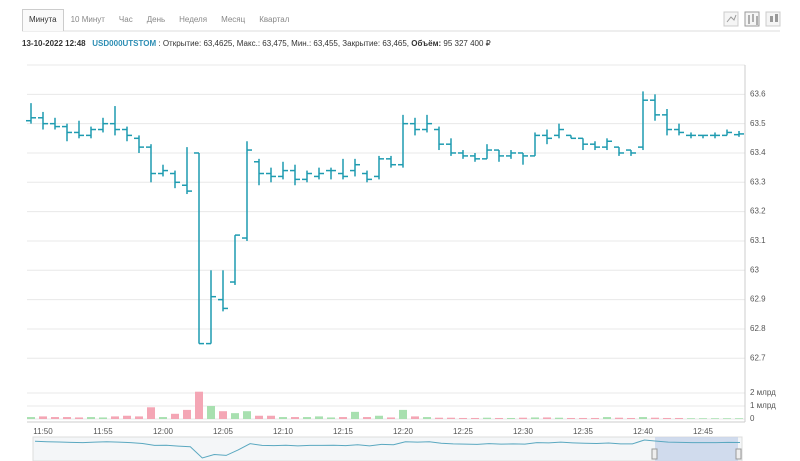  What do you see at coordinates (752, 418) in the screenshot?
I see `y-tick-label: 0` at bounding box center [752, 418].